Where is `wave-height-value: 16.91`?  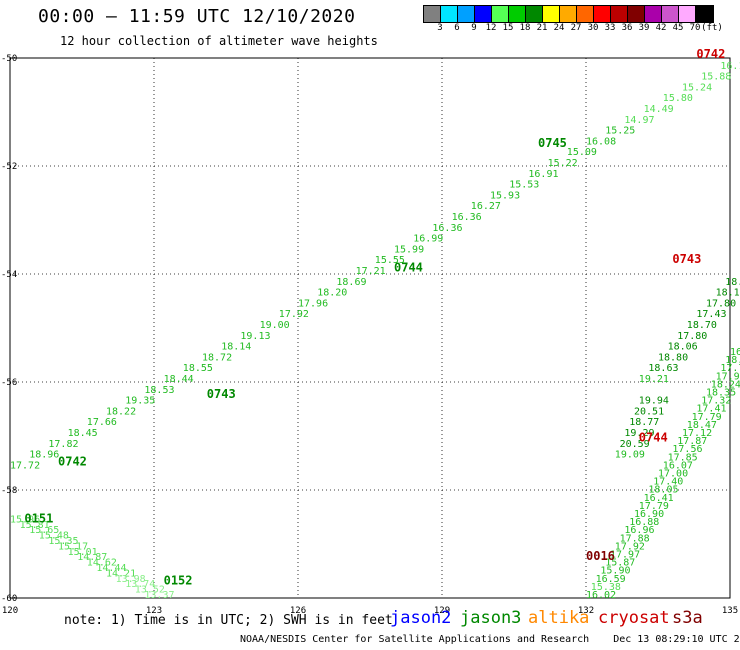
wave-height-value: 16.91 is located at coordinates (543, 174).